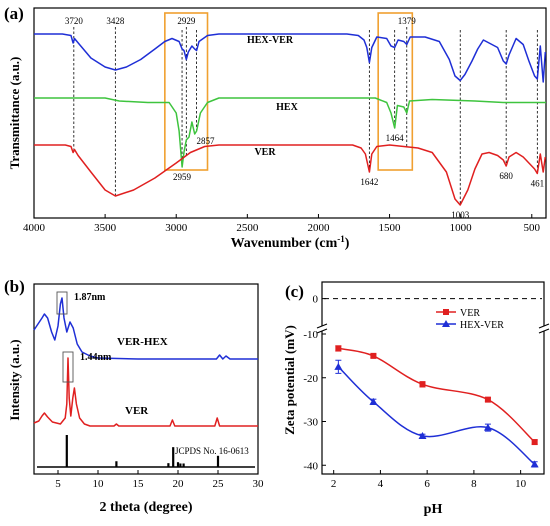 This screenshot has width=550, height=526. Describe the element at coordinates (115, 21) in the screenshot. I see `peak-label: 3428` at that location.